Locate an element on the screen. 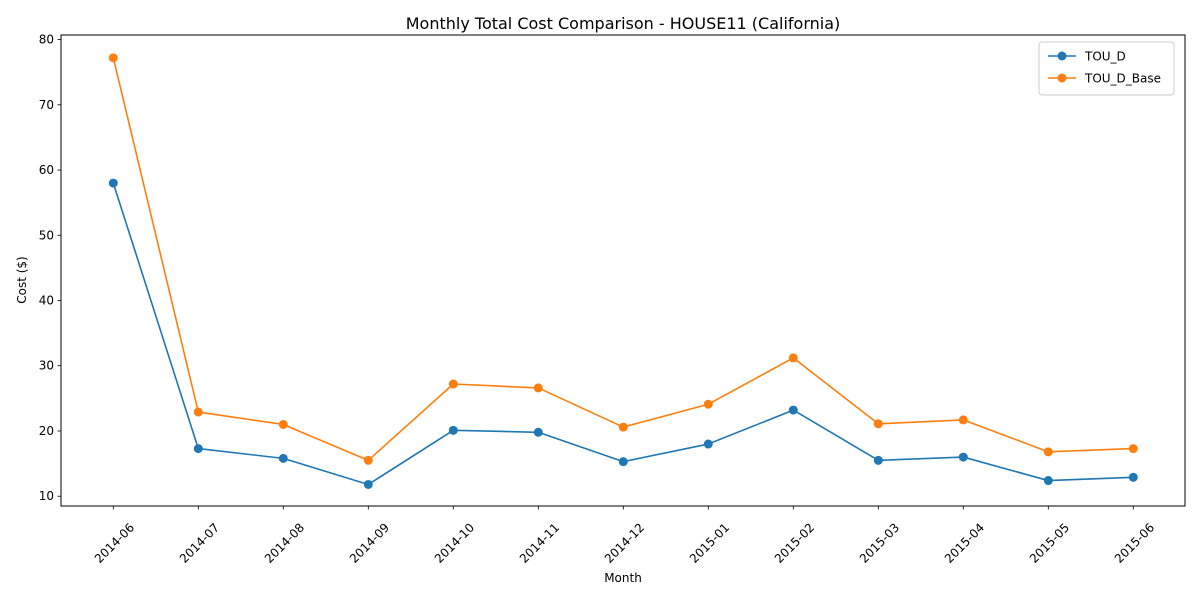  y-tick-label: 60 is located at coordinates (46, 170).